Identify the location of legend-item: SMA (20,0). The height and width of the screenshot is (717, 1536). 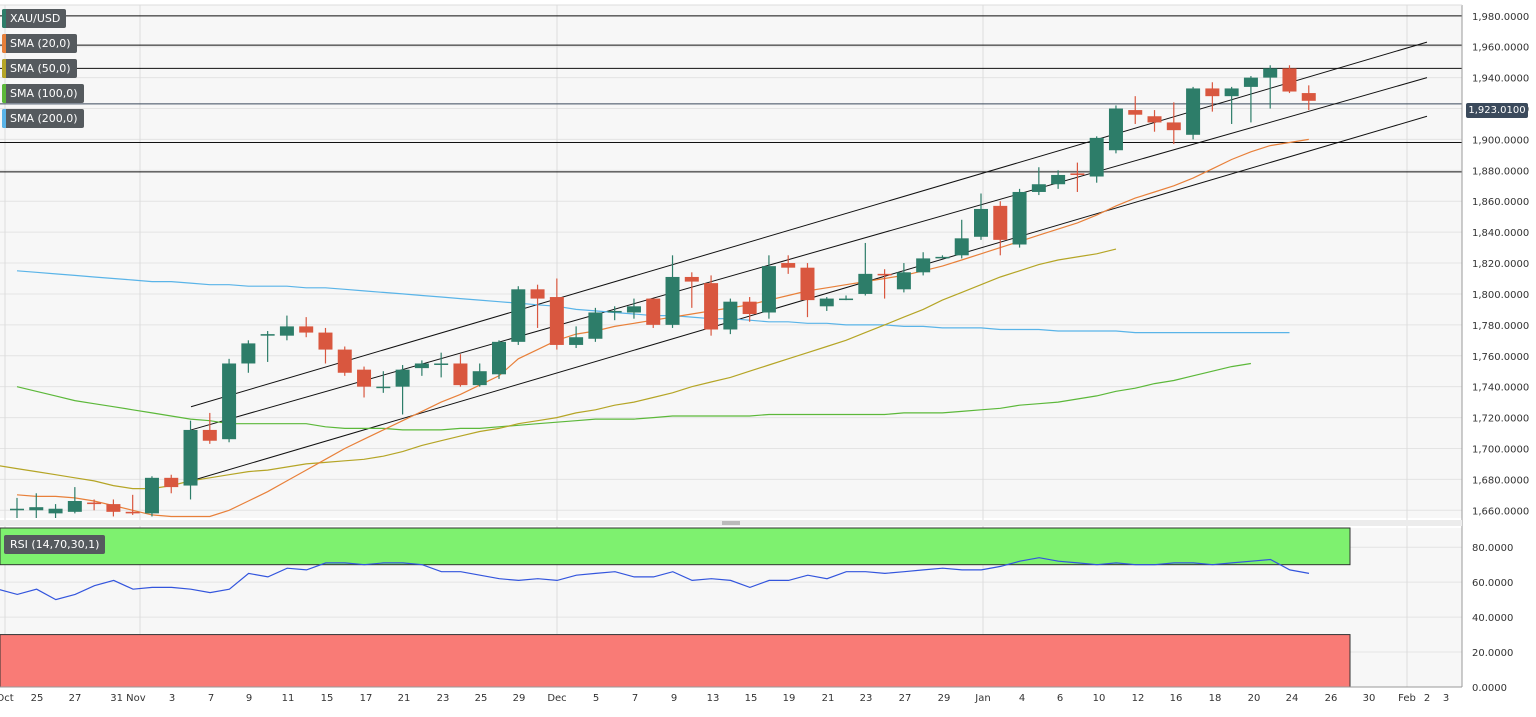
(39, 43).